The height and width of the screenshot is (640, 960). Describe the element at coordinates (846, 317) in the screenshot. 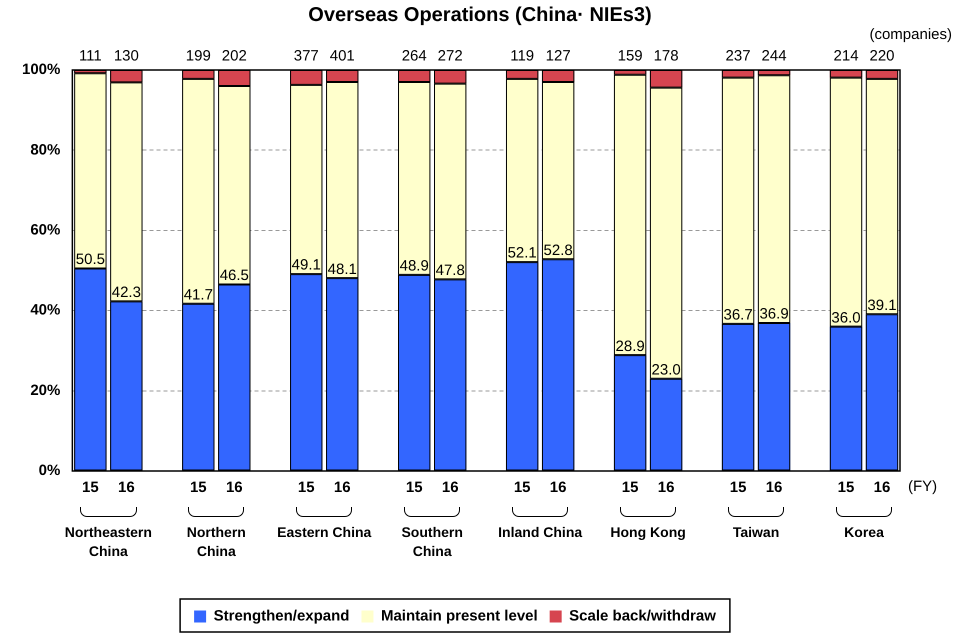

I see `data-label: 36.0` at that location.